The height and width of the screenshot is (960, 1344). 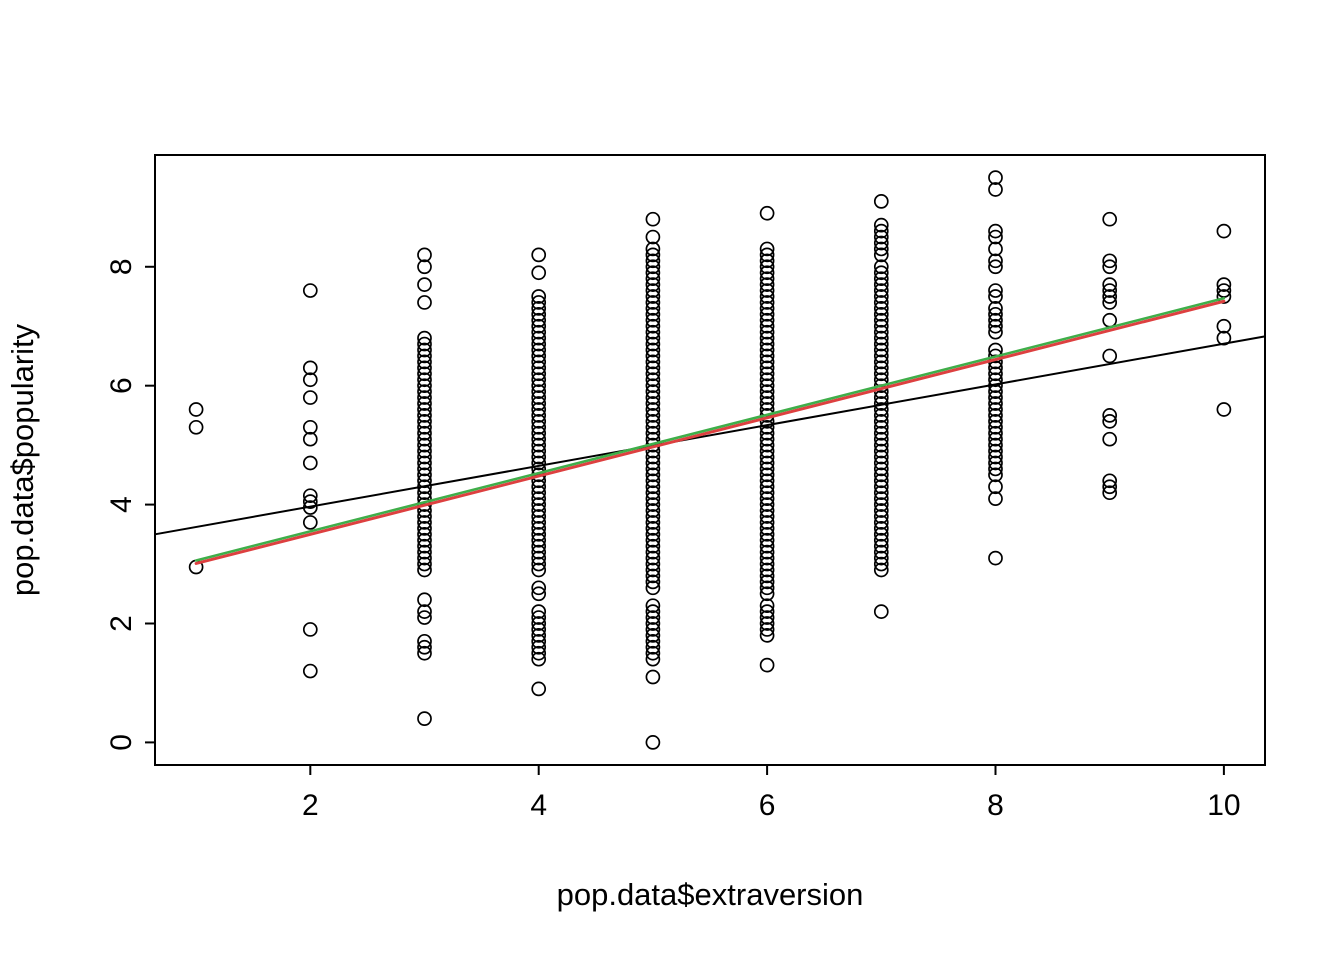 What do you see at coordinates (121, 385) in the screenshot?
I see `y-tick-label: 6` at bounding box center [121, 385].